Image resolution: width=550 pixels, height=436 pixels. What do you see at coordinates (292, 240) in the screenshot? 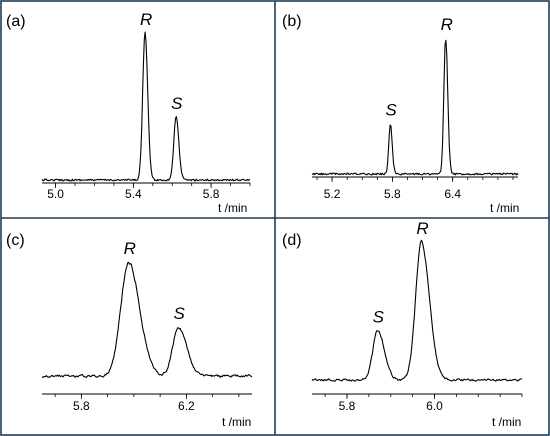
I see `panel-label: (d)` at bounding box center [292, 240].